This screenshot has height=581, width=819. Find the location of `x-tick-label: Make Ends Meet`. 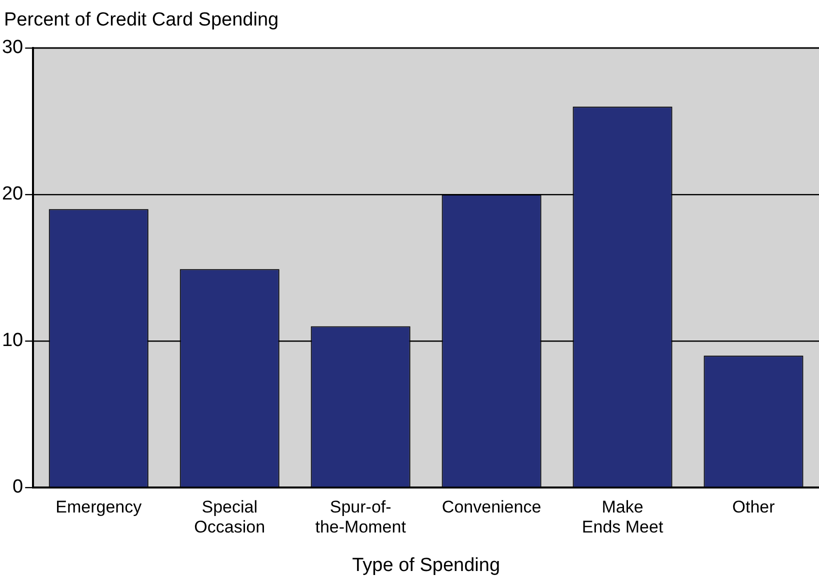

x-tick-label: Make Ends Meet is located at coordinates (623, 517).